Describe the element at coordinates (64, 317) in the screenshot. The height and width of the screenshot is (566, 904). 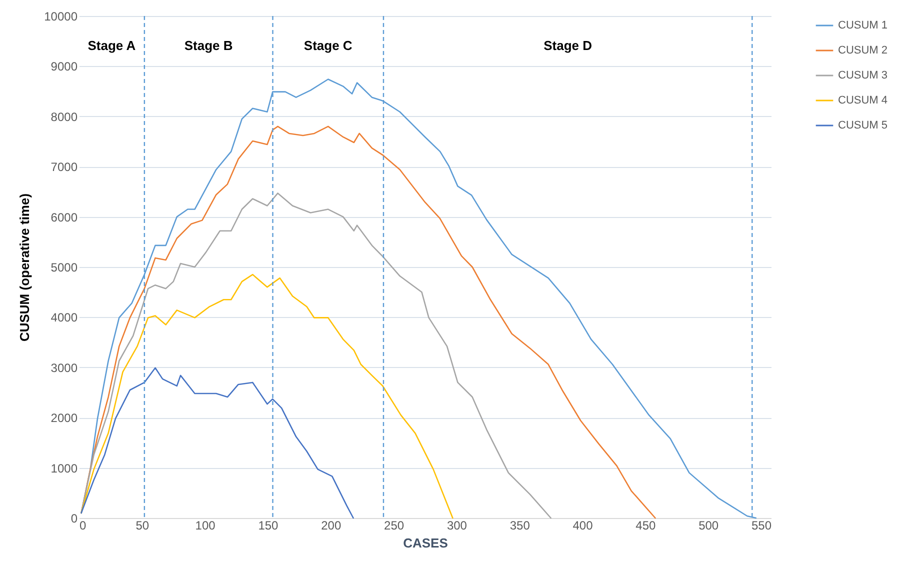
I see `y-tick-label: 4000` at that location.